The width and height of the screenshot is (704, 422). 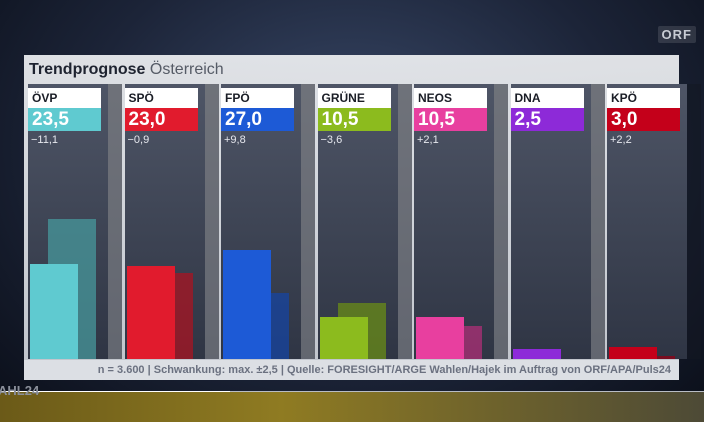 I want to click on party-column: FPÖ 27,0 +9,8, so click(x=268, y=221).